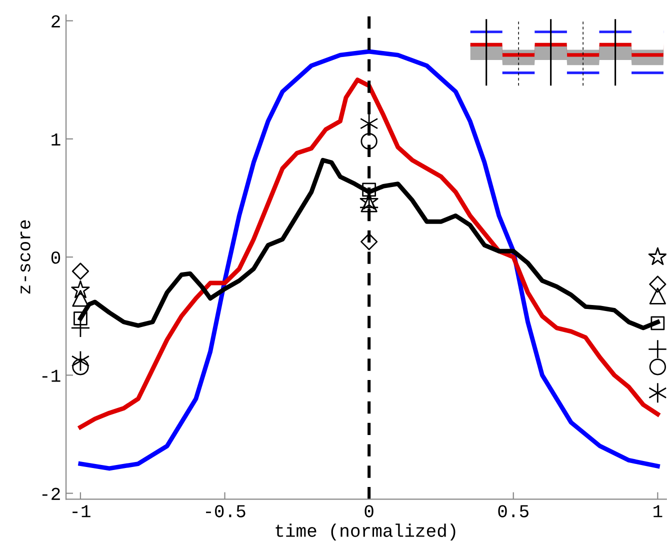 The image size is (667, 551). Describe the element at coordinates (55, 258) in the screenshot. I see `y-tick-label: 0` at that location.